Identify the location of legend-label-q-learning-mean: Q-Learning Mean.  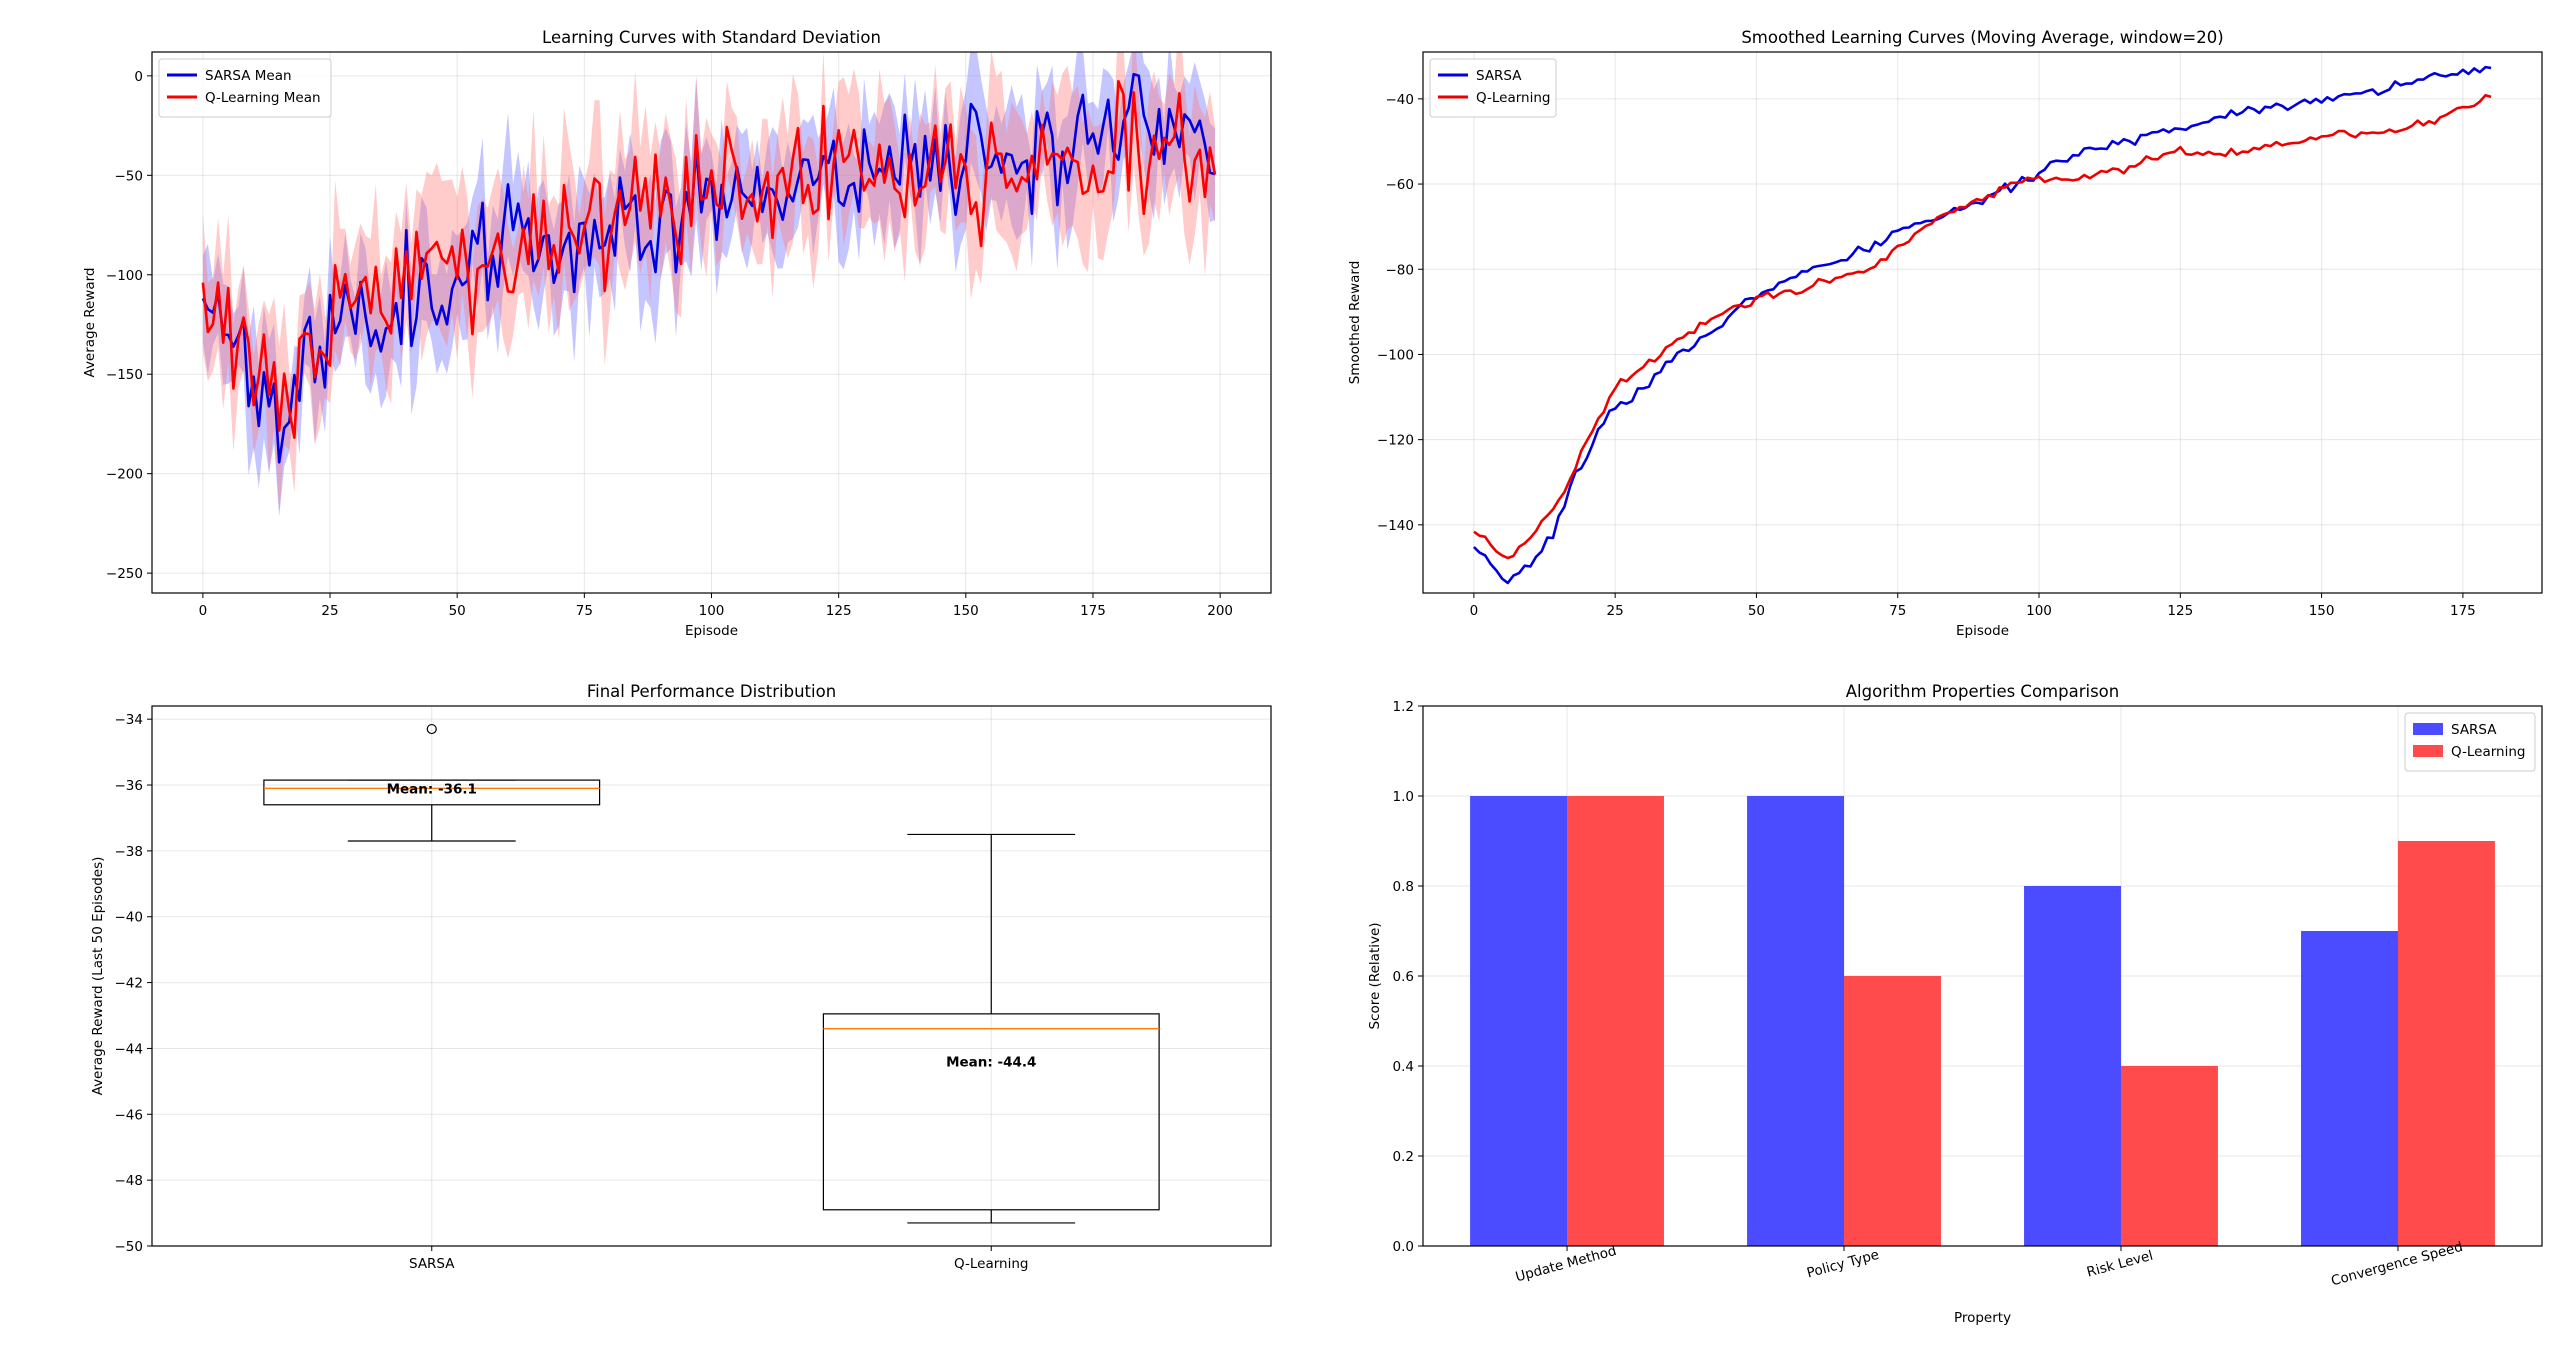
(263, 98).